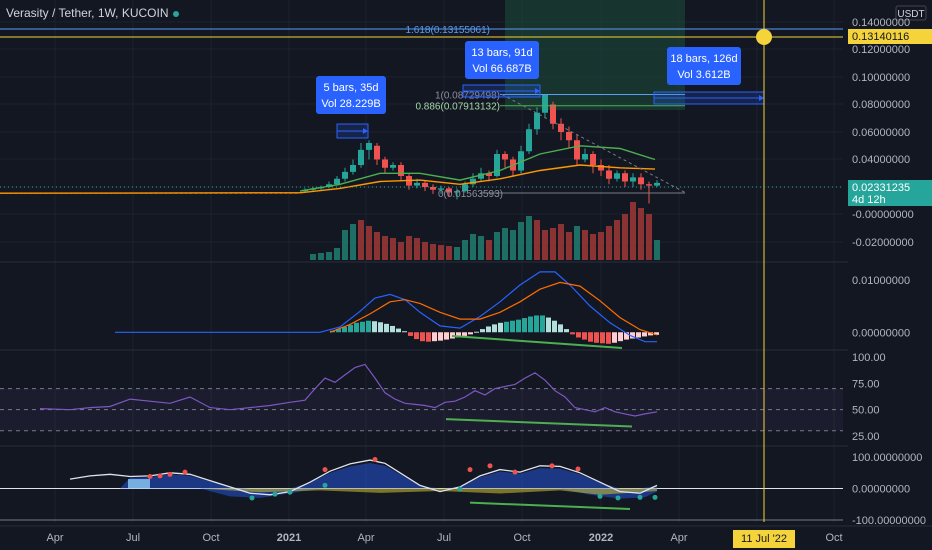 This screenshot has width=932, height=550. What do you see at coordinates (887, 458) in the screenshot?
I see `osc-tick: 100.00000000` at bounding box center [887, 458].